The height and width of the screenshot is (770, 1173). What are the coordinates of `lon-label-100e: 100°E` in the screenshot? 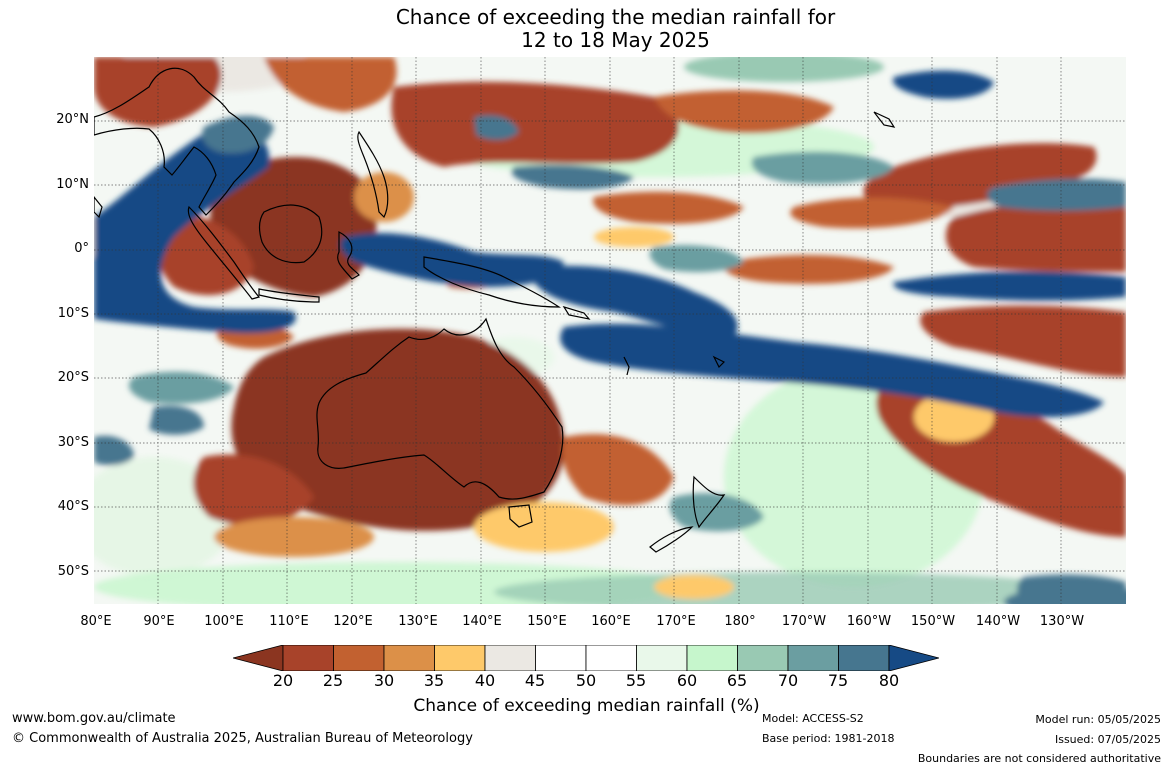 It's located at (224, 621).